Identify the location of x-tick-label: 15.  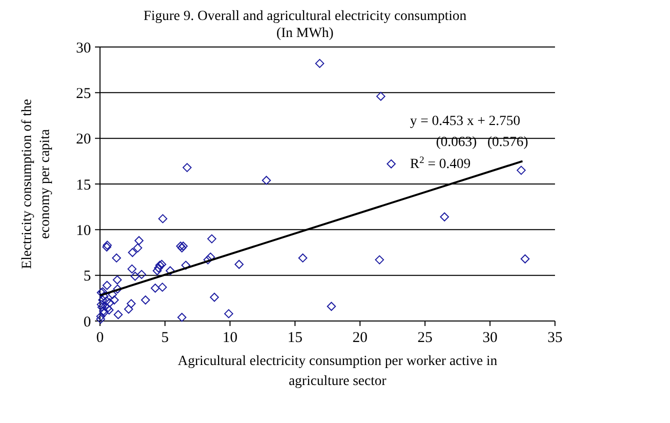
(295, 338).